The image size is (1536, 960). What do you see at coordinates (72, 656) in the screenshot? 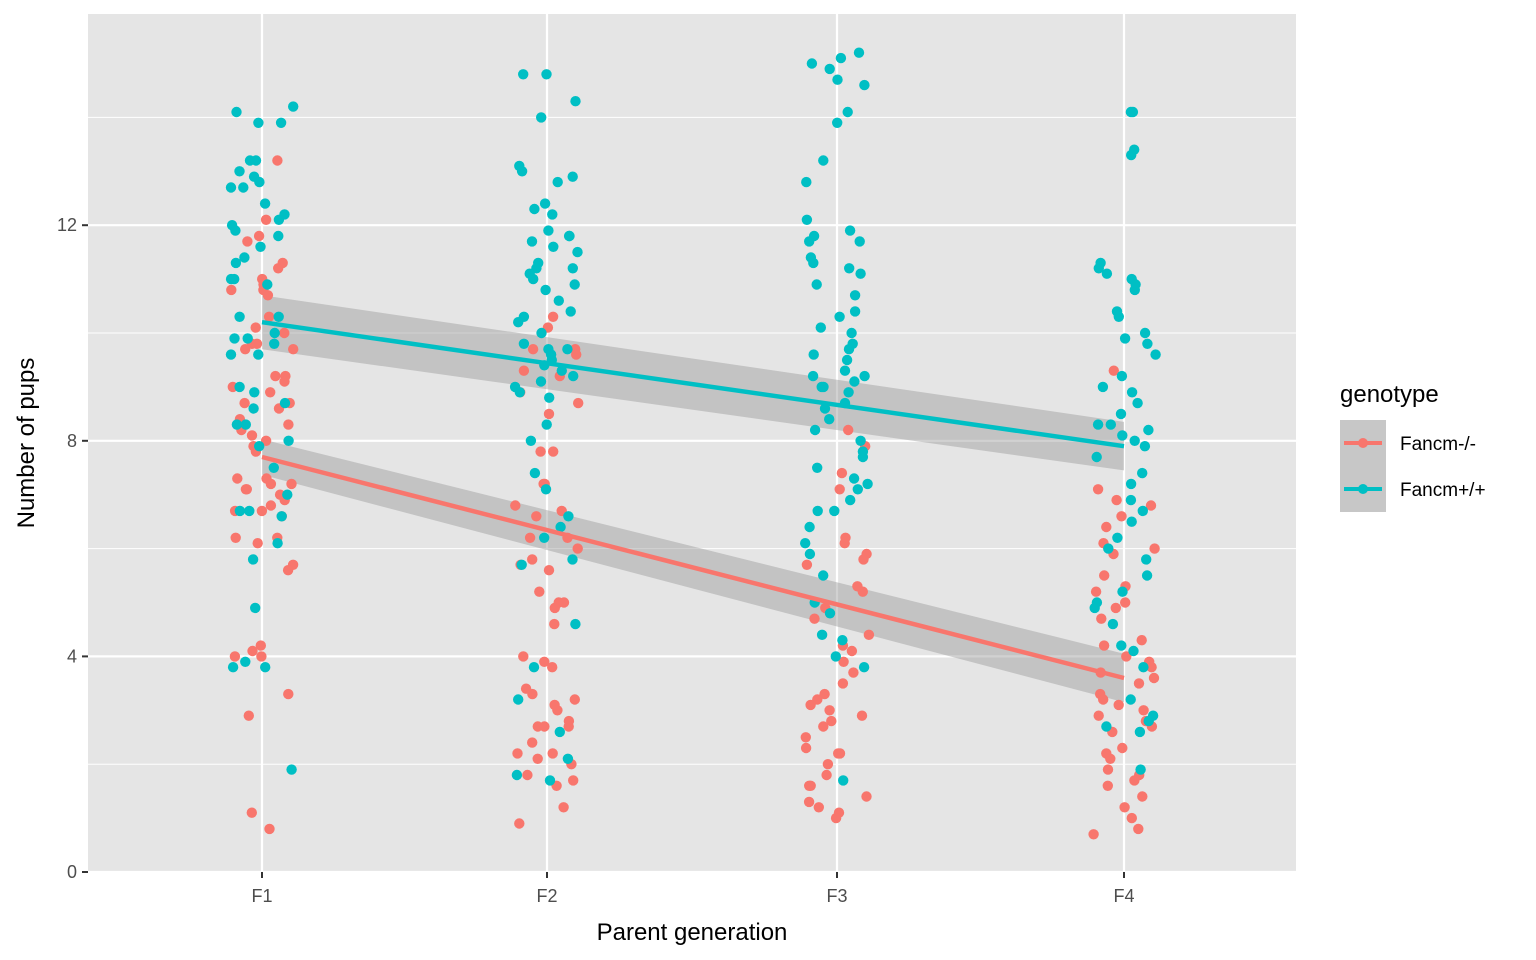
I see `y-tick-label-1: 4` at bounding box center [72, 656].